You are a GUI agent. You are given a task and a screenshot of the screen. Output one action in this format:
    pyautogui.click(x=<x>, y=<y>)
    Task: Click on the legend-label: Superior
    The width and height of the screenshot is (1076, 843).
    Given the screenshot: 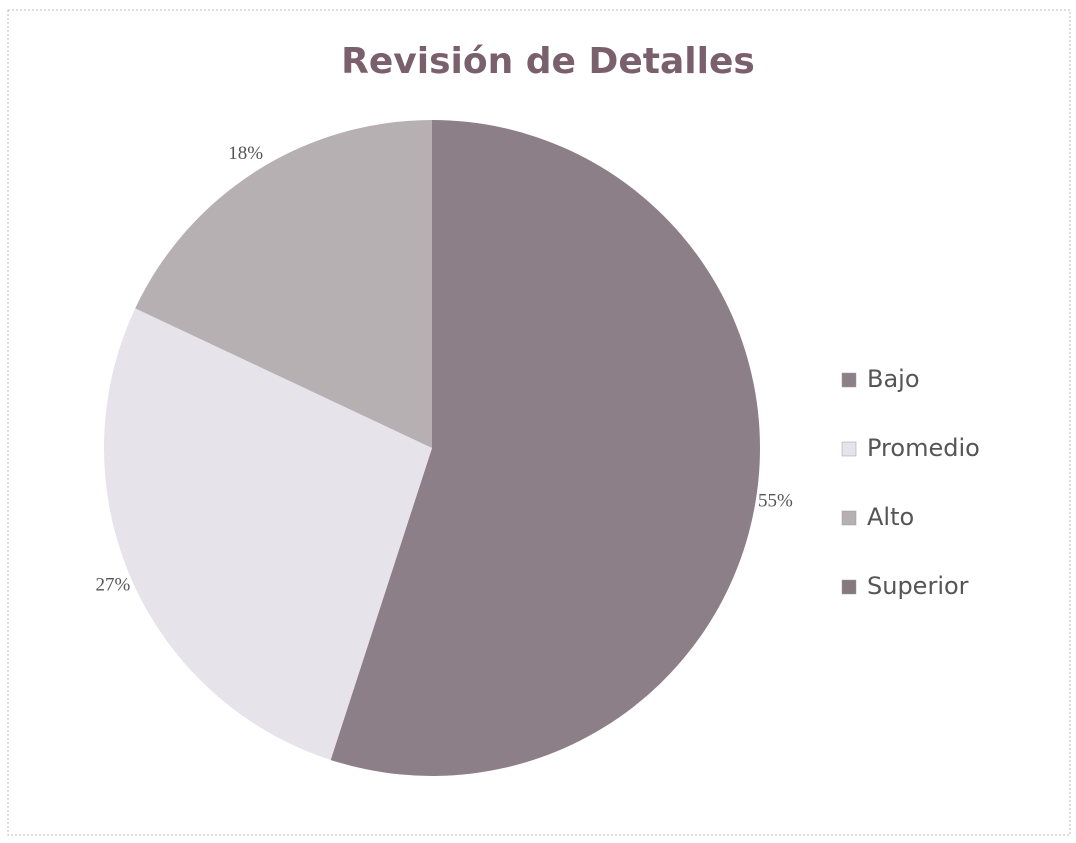 What is the action you would take?
    pyautogui.click(x=918, y=586)
    